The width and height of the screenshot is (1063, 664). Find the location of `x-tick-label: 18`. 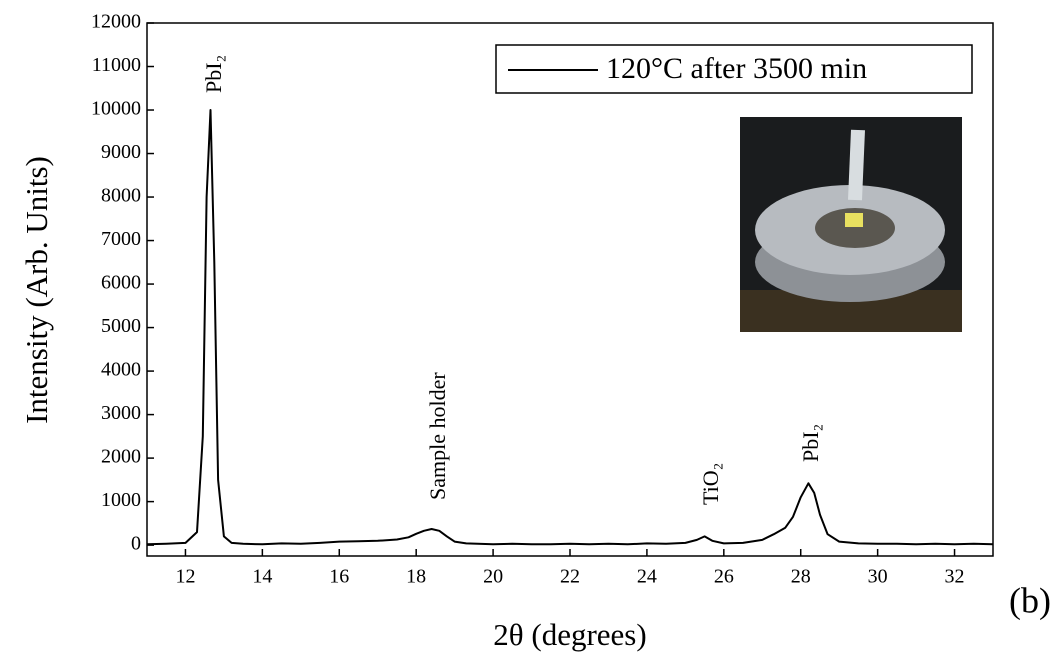

x-tick-label: 18 is located at coordinates (416, 577).